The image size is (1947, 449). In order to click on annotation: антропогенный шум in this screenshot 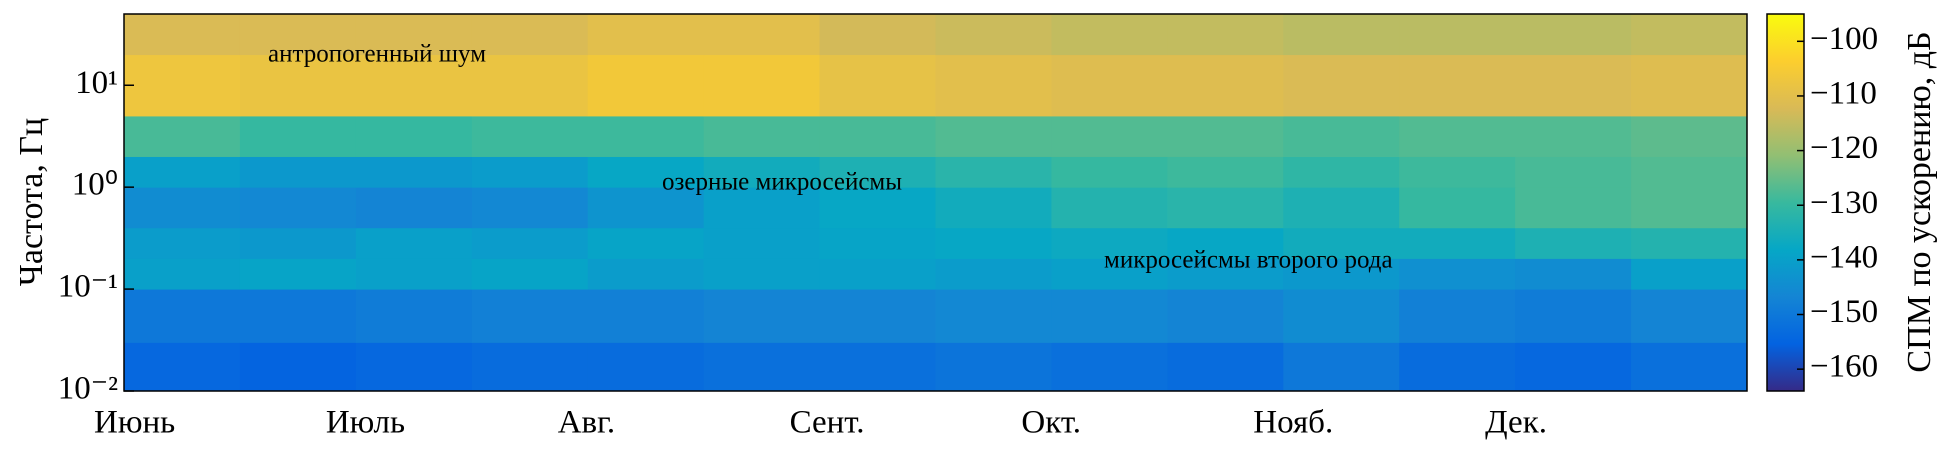, I will do `click(377, 54)`.